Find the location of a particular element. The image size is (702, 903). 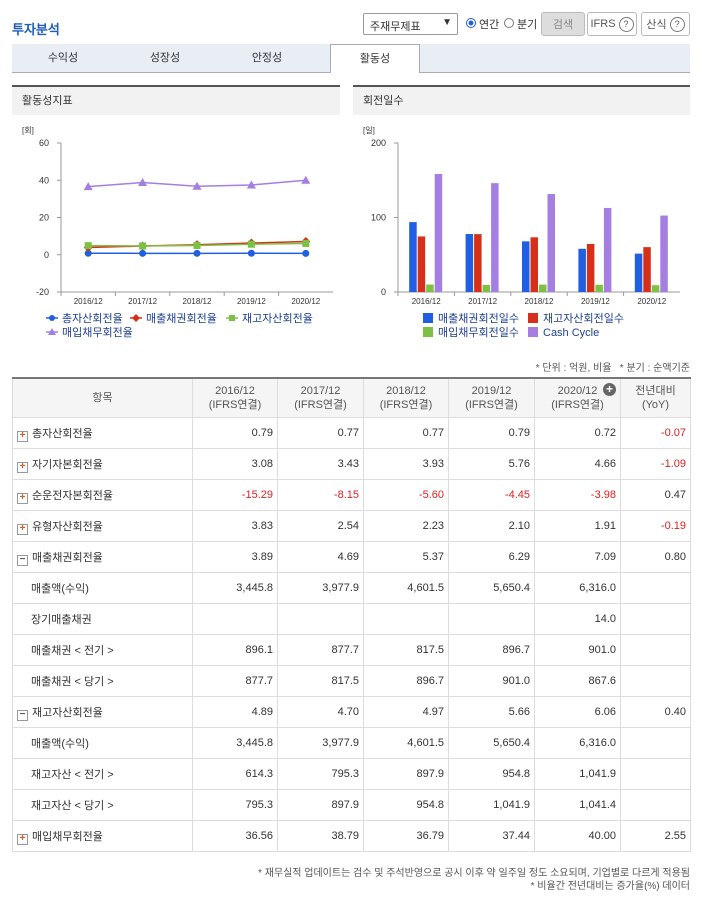

value: 1.91 is located at coordinates (605, 526).